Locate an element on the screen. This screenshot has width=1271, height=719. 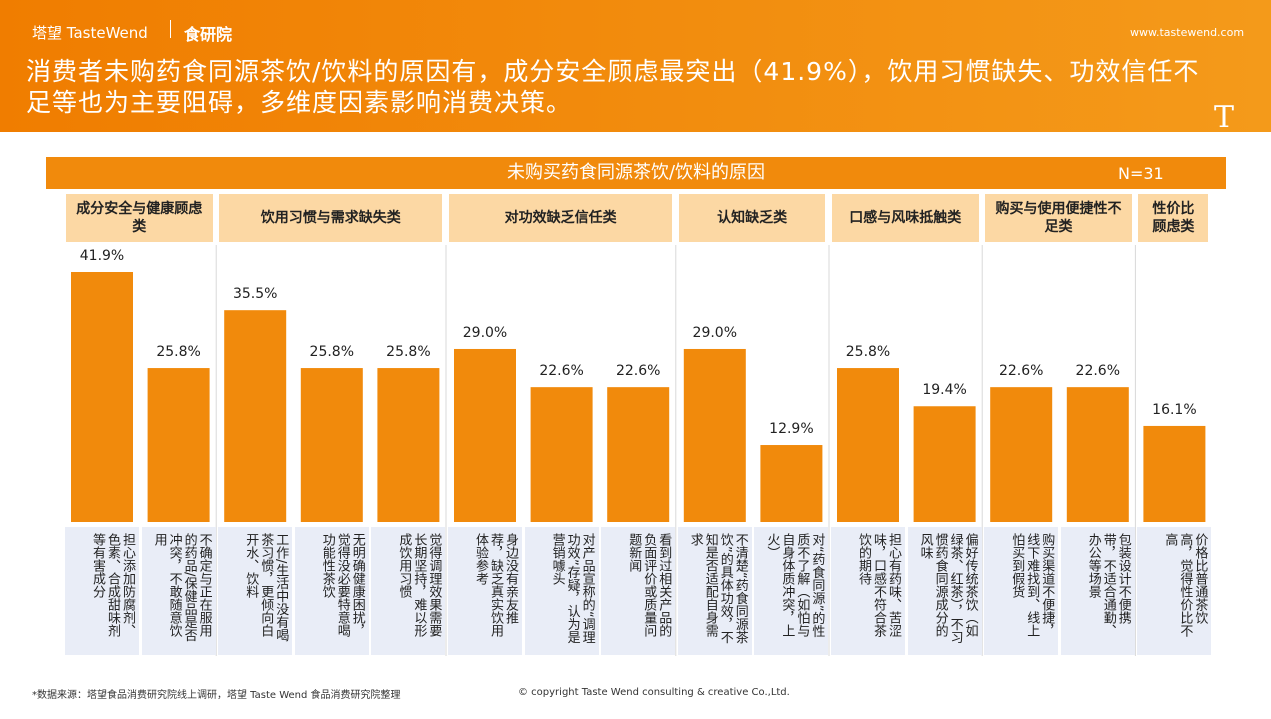
group-header: 性价比顾虑类 is located at coordinates (1173, 218).